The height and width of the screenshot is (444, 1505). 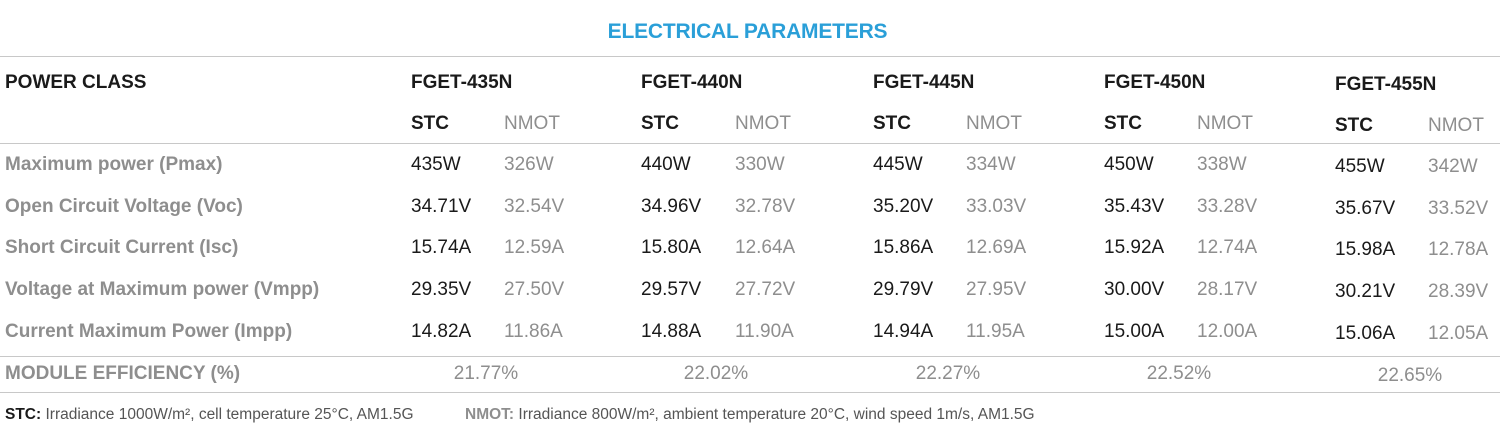 What do you see at coordinates (671, 247) in the screenshot?
I see `table-cell-stc: 15.80A` at bounding box center [671, 247].